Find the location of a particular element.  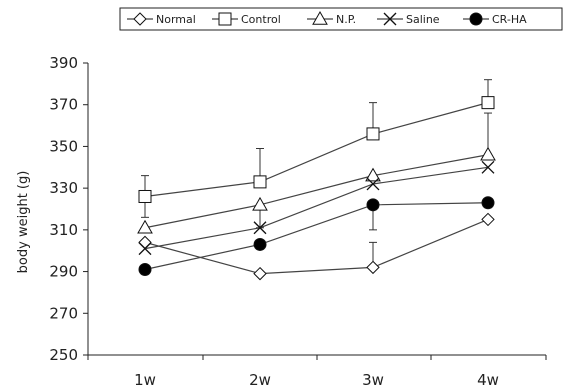

series-cr-ha is located at coordinates (316, 236).